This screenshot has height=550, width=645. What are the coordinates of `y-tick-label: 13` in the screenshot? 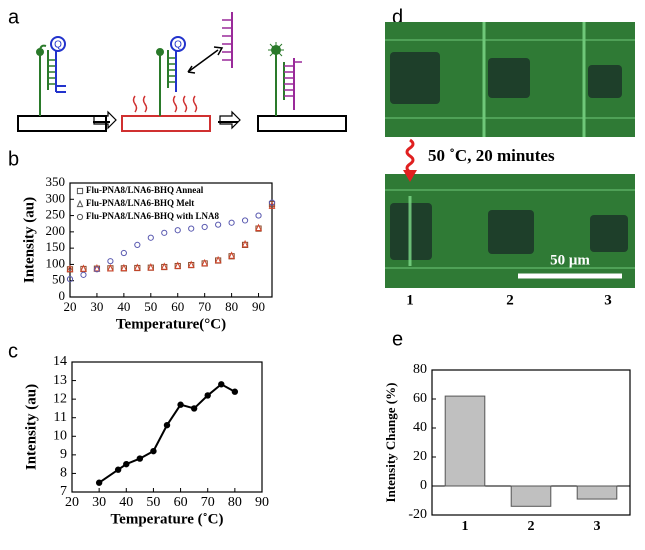 It's located at (60, 380).